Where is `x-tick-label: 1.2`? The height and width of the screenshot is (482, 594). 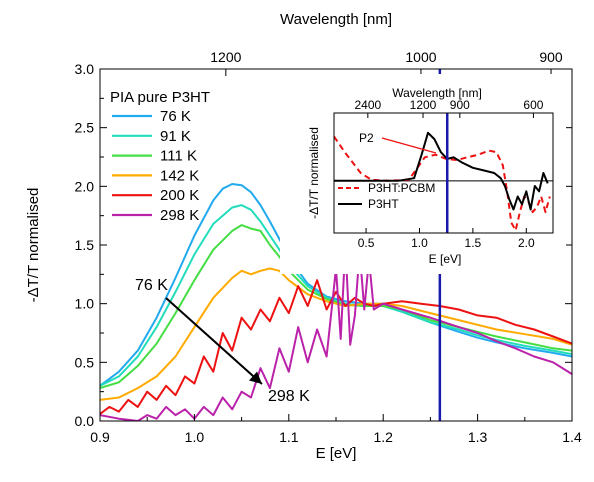
x-tick-label: 1.2 is located at coordinates (383, 437).